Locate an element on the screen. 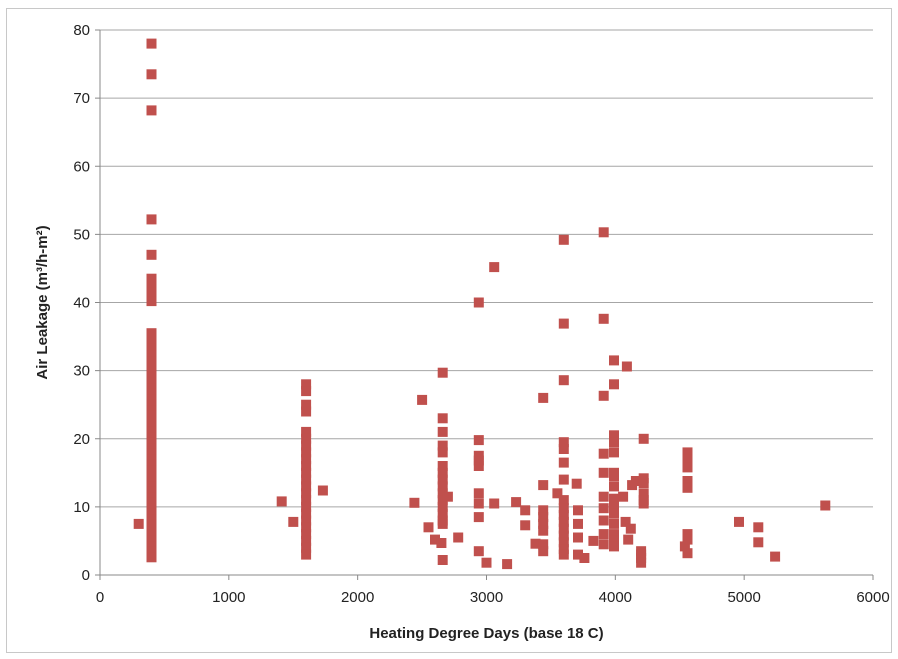 The height and width of the screenshot is (659, 898). y-axis-title: Air Leakage (m³/h-m²) is located at coordinates (42, 302).